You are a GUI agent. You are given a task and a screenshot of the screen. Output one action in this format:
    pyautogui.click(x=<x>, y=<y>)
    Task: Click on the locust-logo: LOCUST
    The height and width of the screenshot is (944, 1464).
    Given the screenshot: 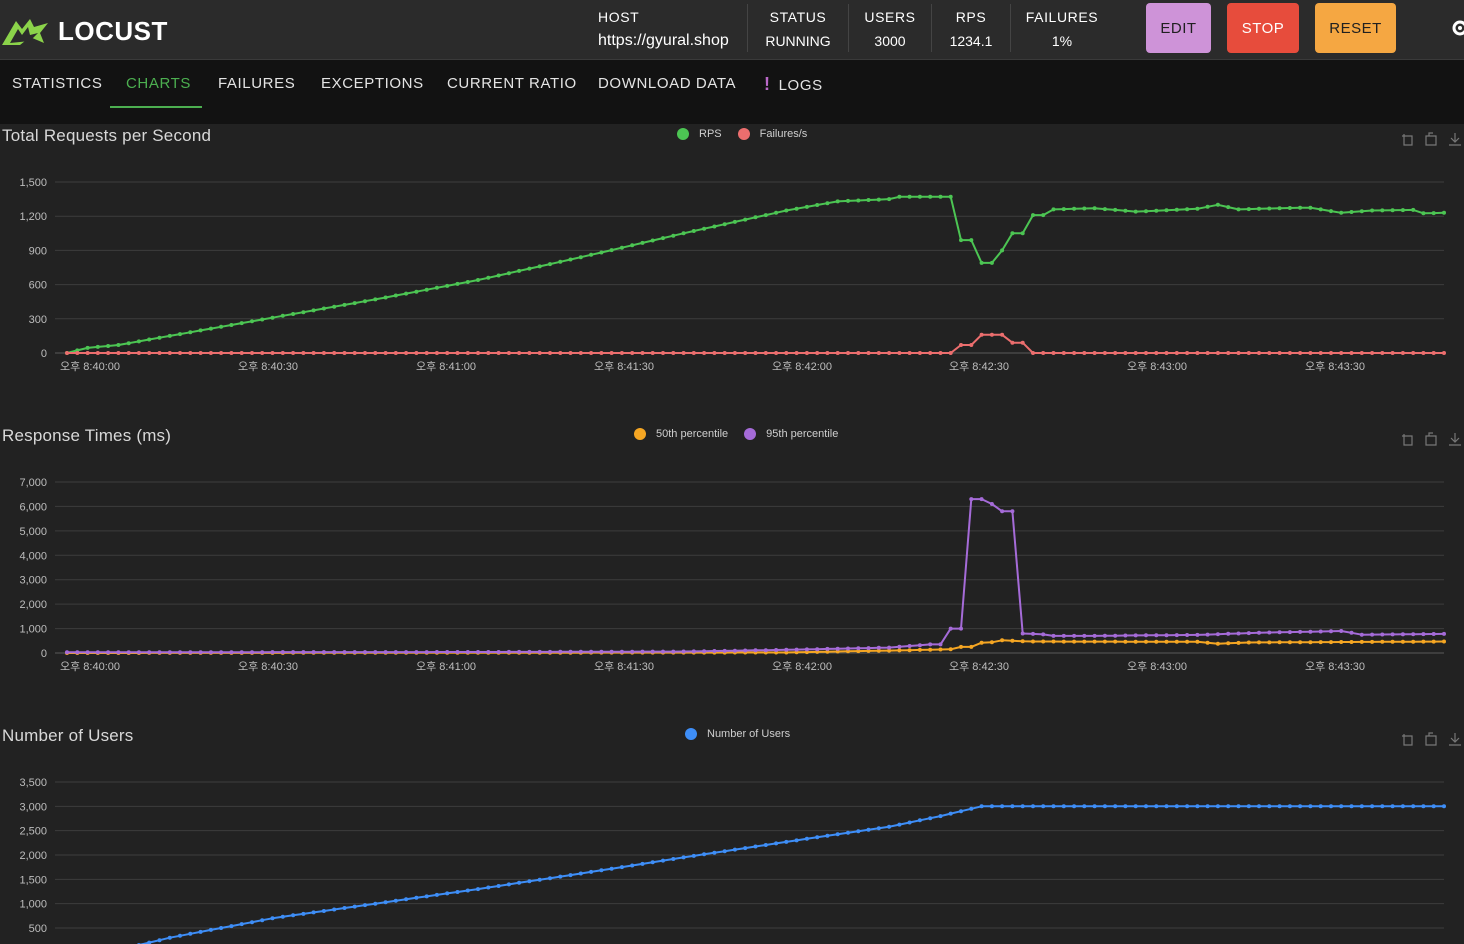 What is the action you would take?
    pyautogui.click(x=84, y=31)
    